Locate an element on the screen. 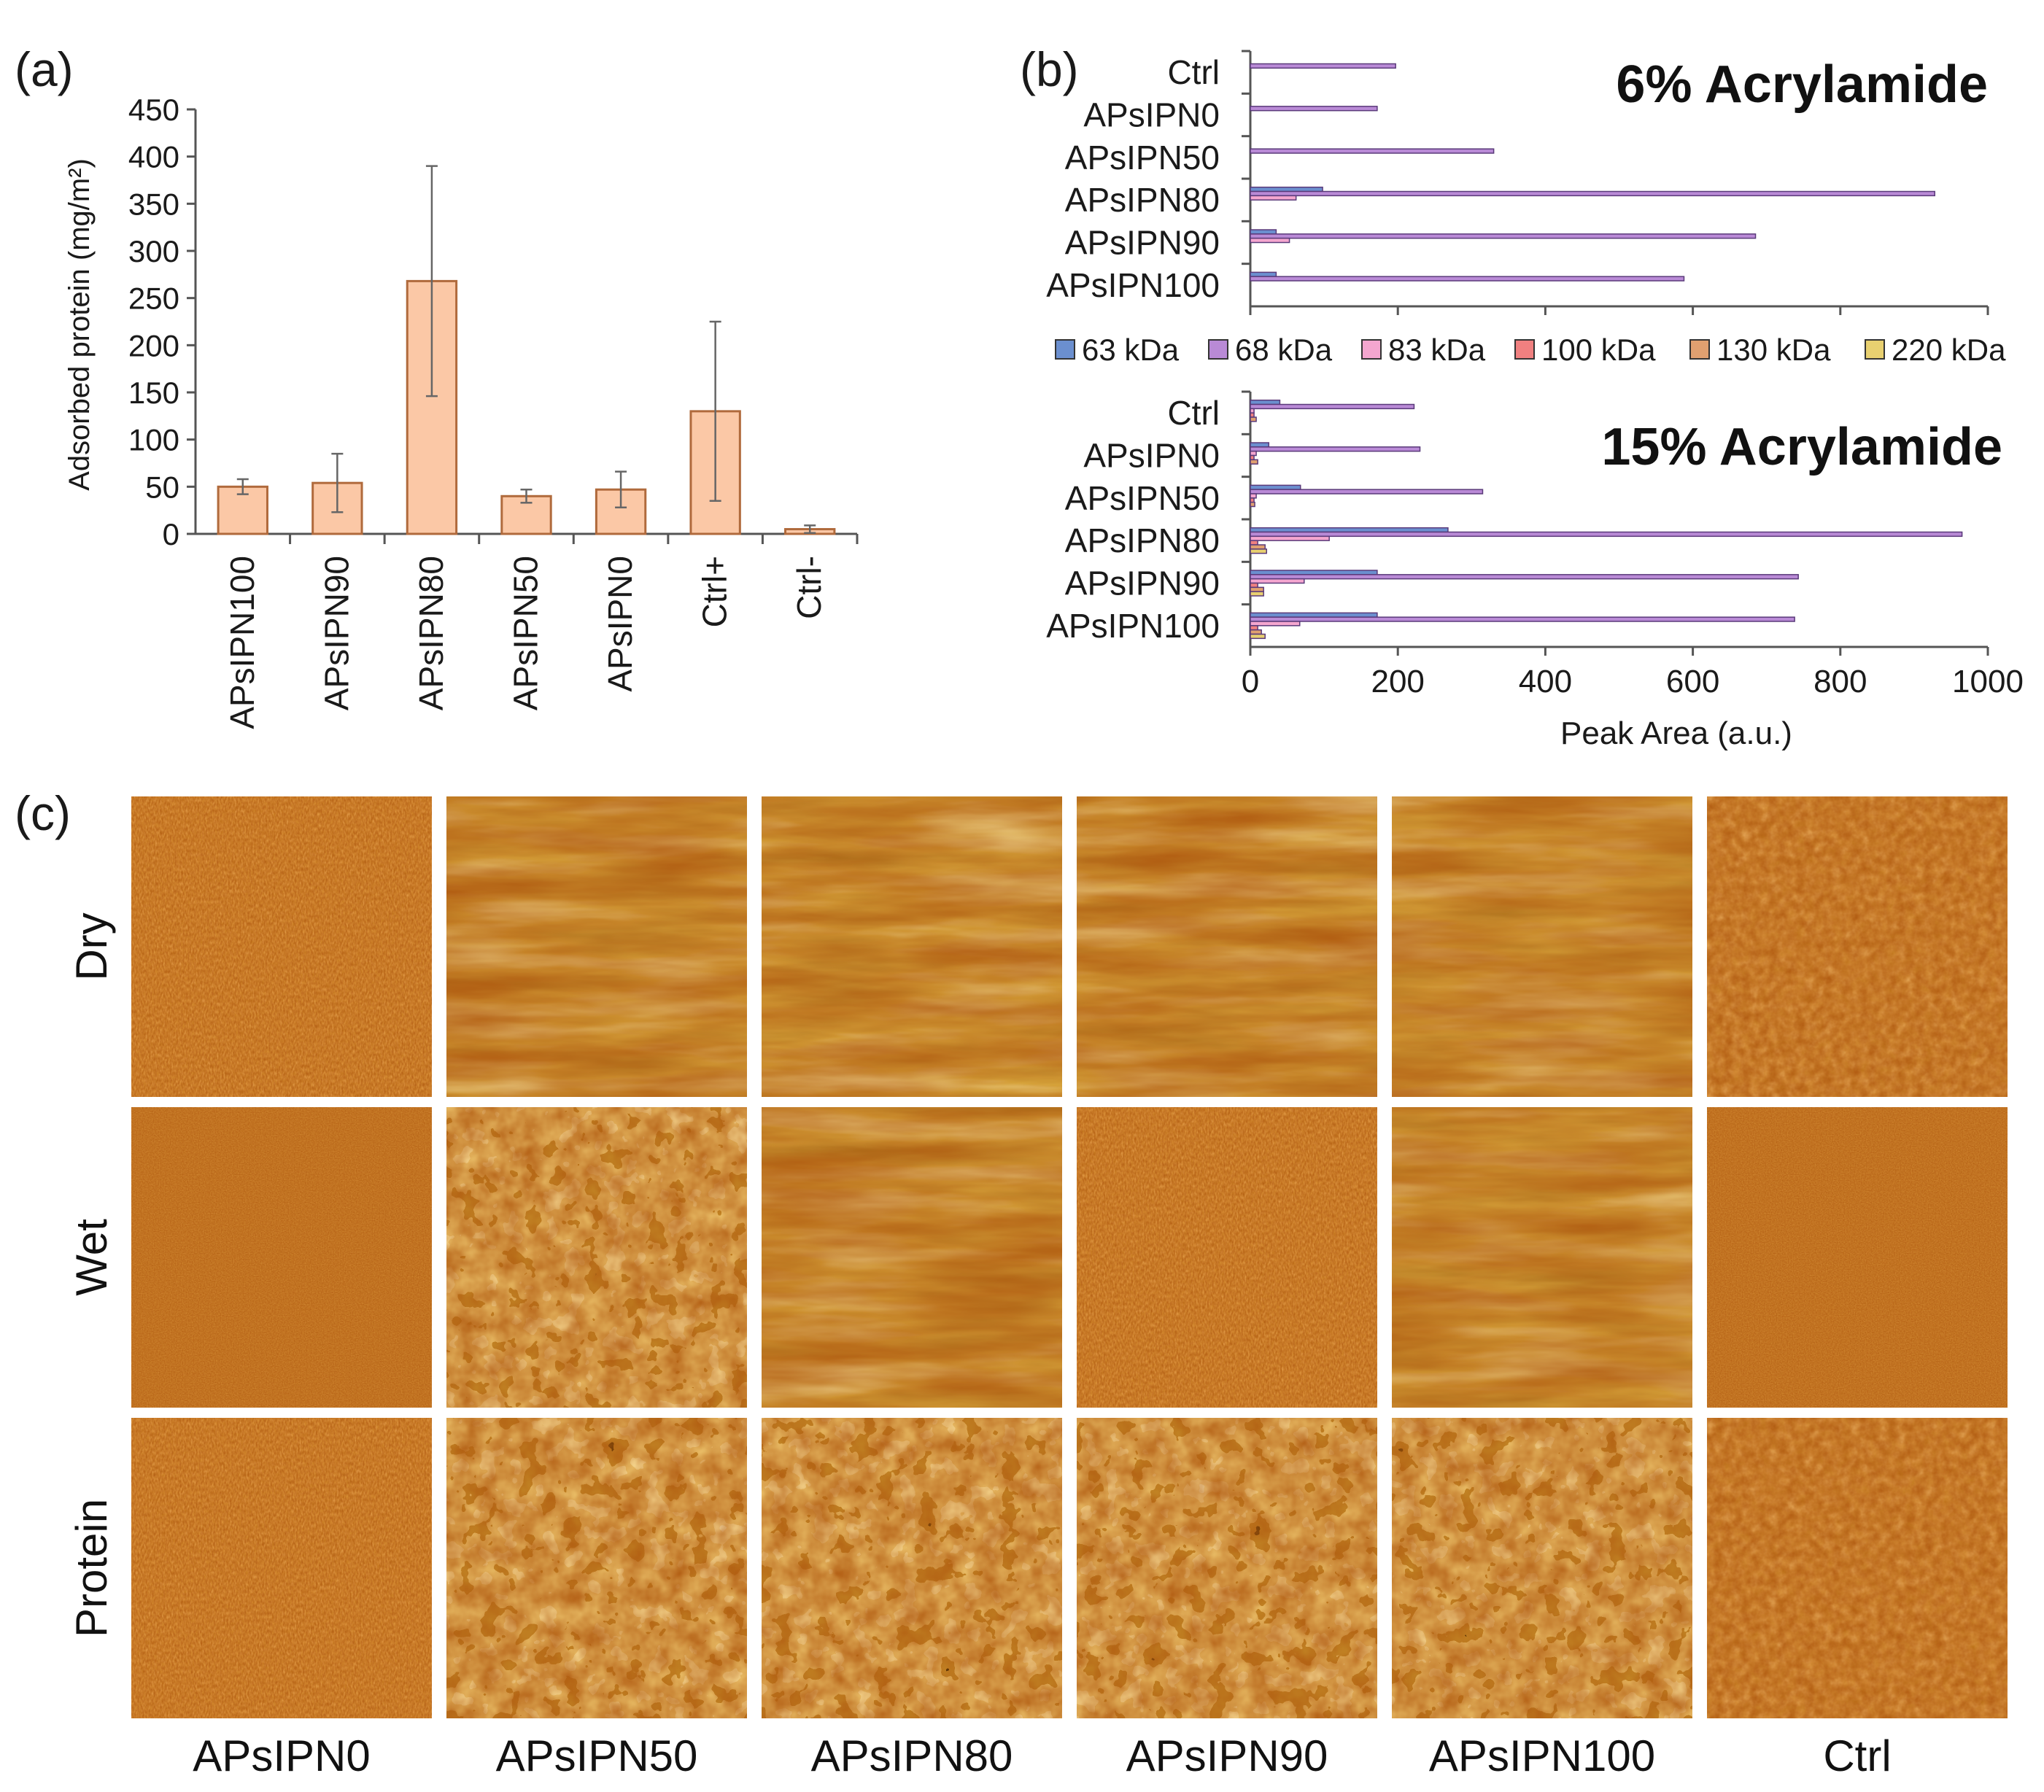  chart-b-6pct-title: 6% Acrylamide is located at coordinates (1802, 84).